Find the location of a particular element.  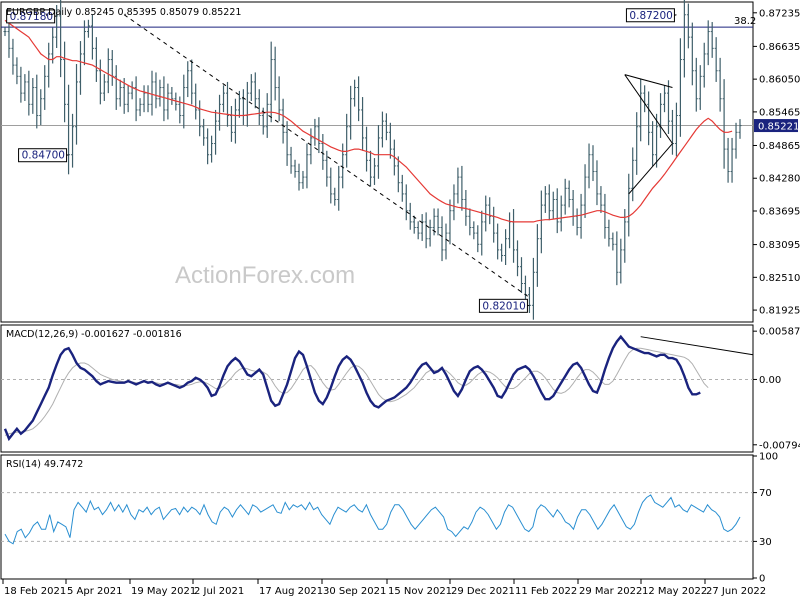

price-annotation: 0.82010 is located at coordinates (504, 305).